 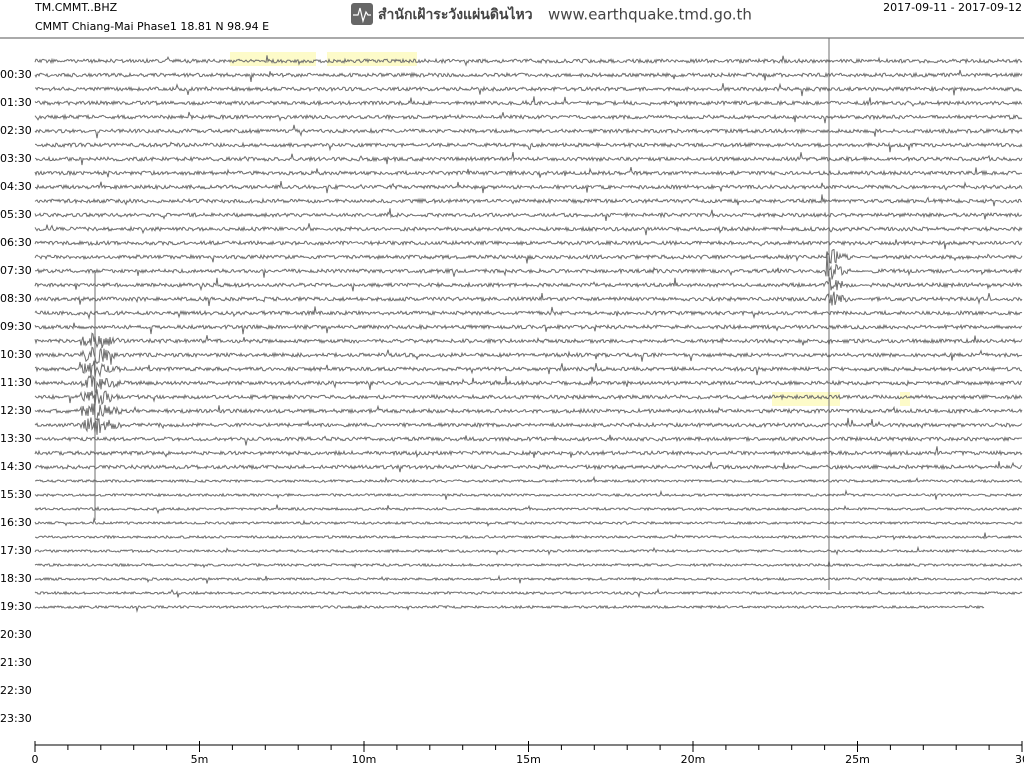 What do you see at coordinates (16, 662) in the screenshot?
I see `row-label: 21:30` at bounding box center [16, 662].